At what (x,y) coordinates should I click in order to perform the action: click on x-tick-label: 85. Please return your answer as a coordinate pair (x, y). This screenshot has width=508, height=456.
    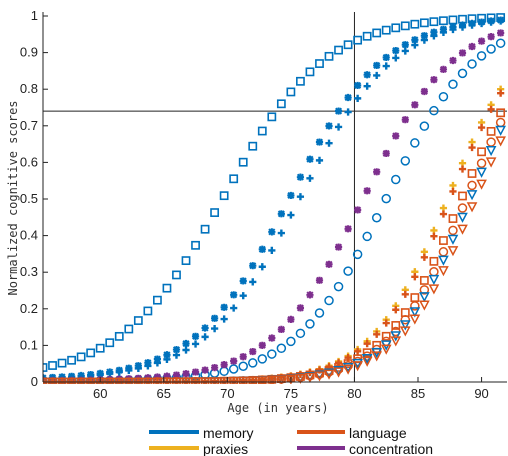
    Looking at the image, I should click on (418, 393).